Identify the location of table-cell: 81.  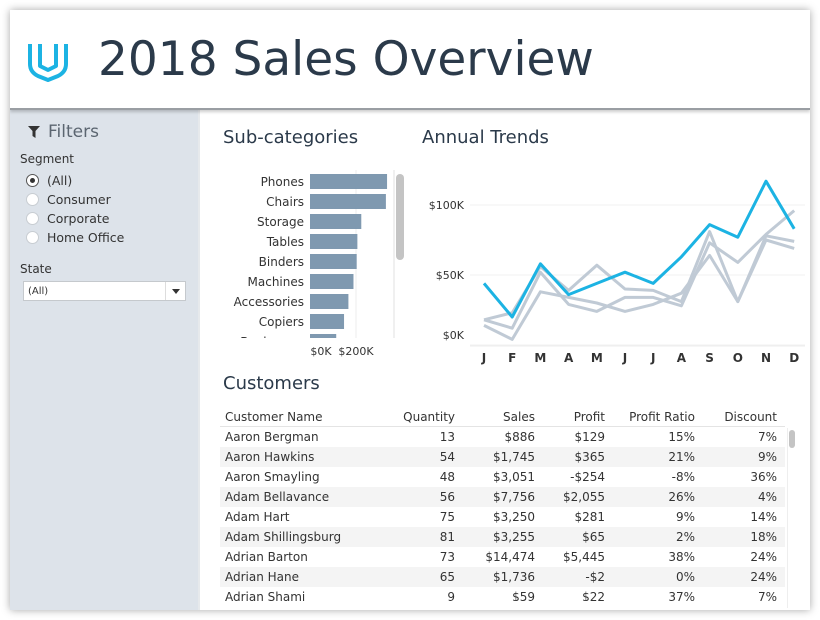
(447, 537).